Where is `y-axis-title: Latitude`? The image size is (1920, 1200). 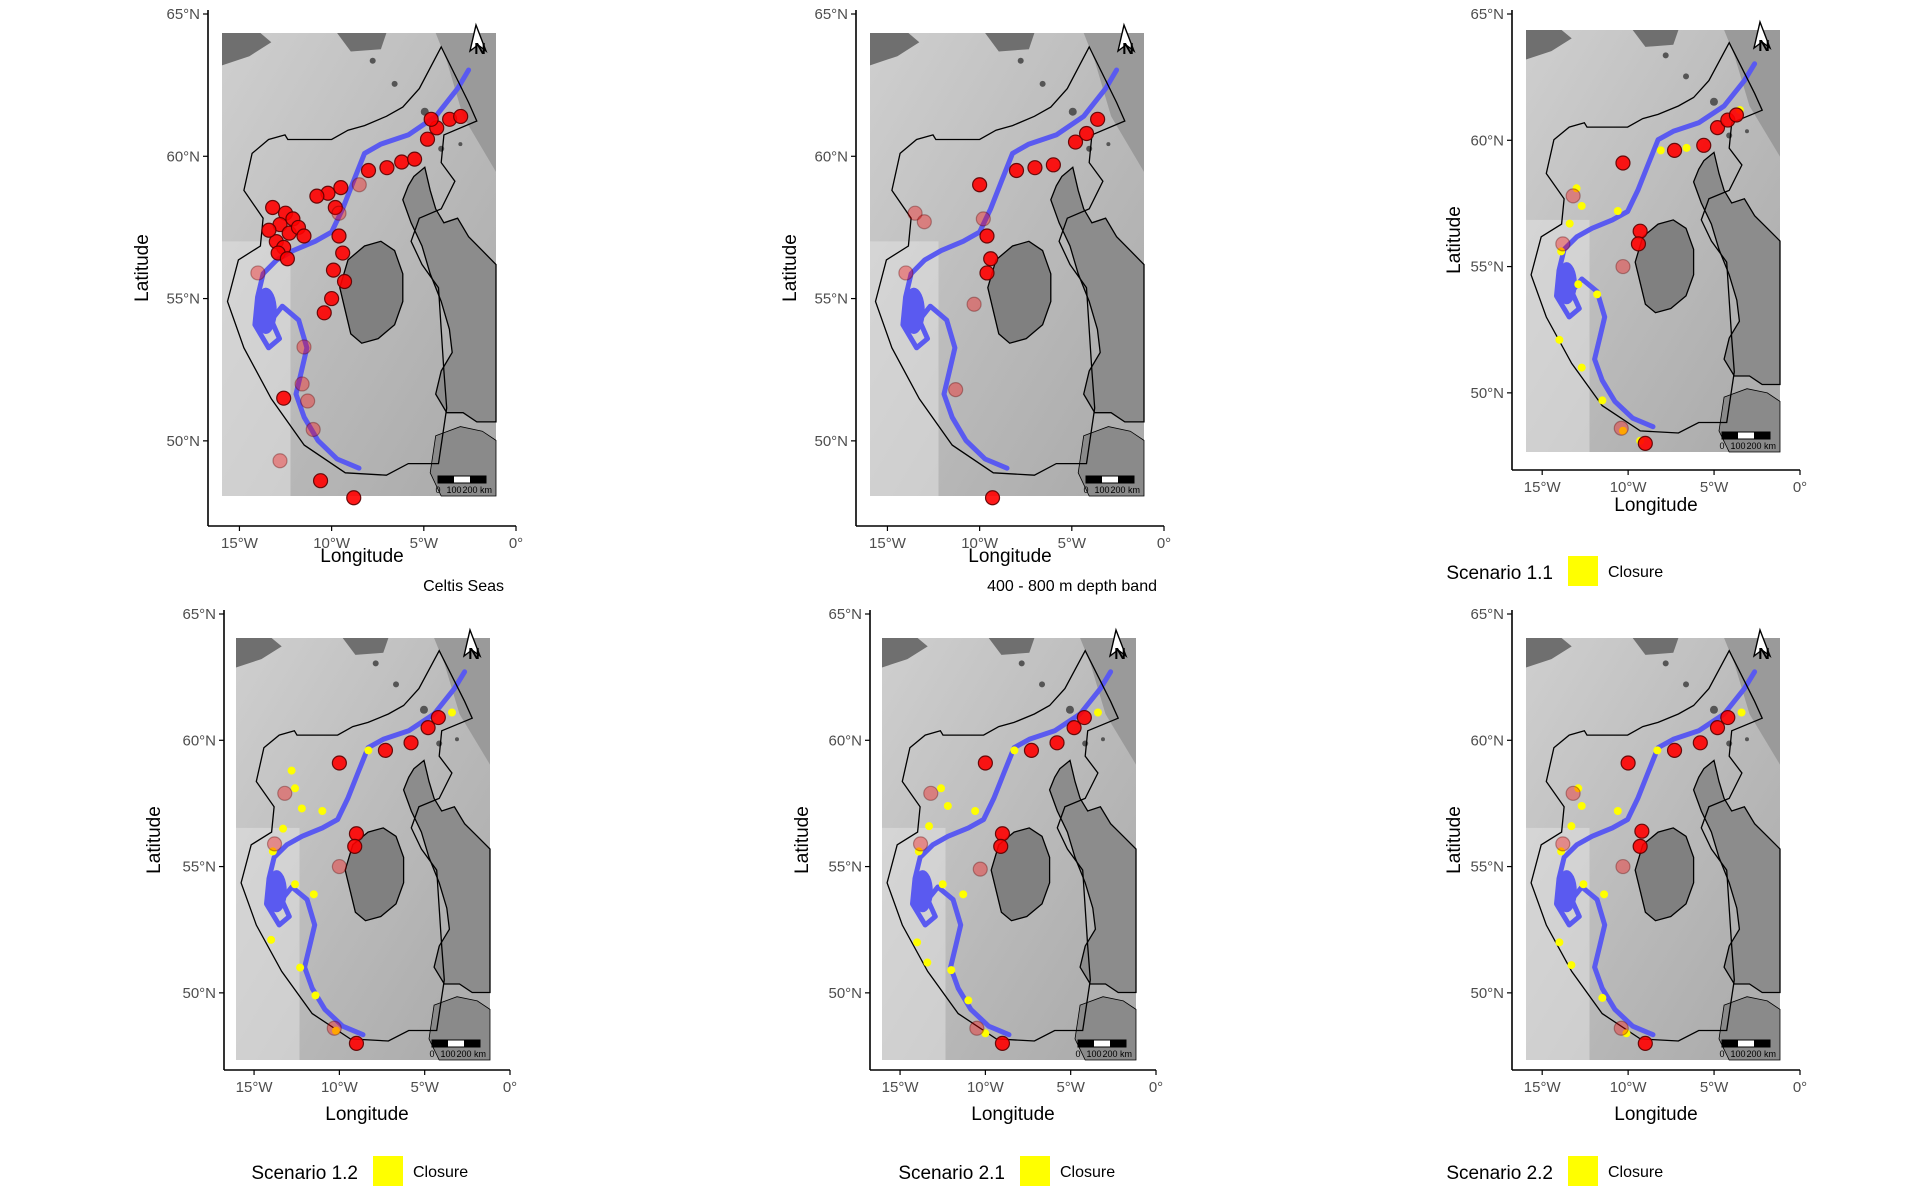 y-axis-title: Latitude is located at coordinates (142, 268).